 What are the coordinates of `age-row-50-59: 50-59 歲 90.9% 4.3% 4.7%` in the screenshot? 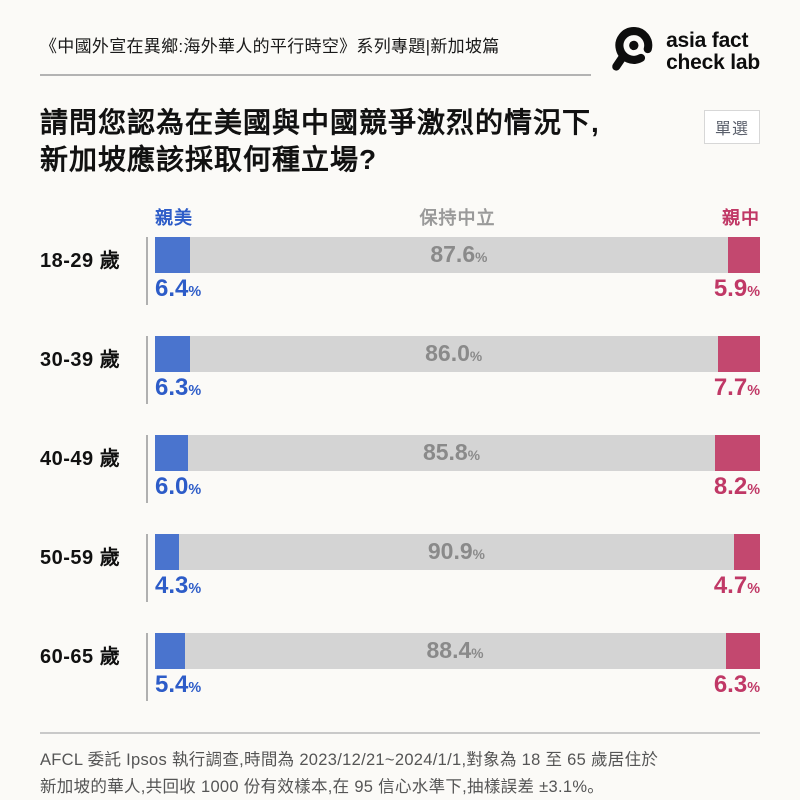 It's located at (400, 567).